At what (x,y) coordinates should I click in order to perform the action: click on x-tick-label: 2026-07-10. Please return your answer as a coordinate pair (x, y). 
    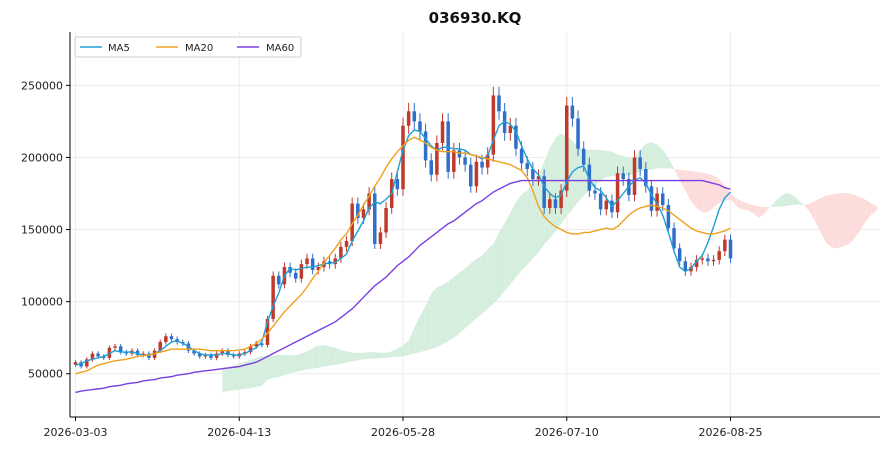
    Looking at the image, I should click on (567, 432).